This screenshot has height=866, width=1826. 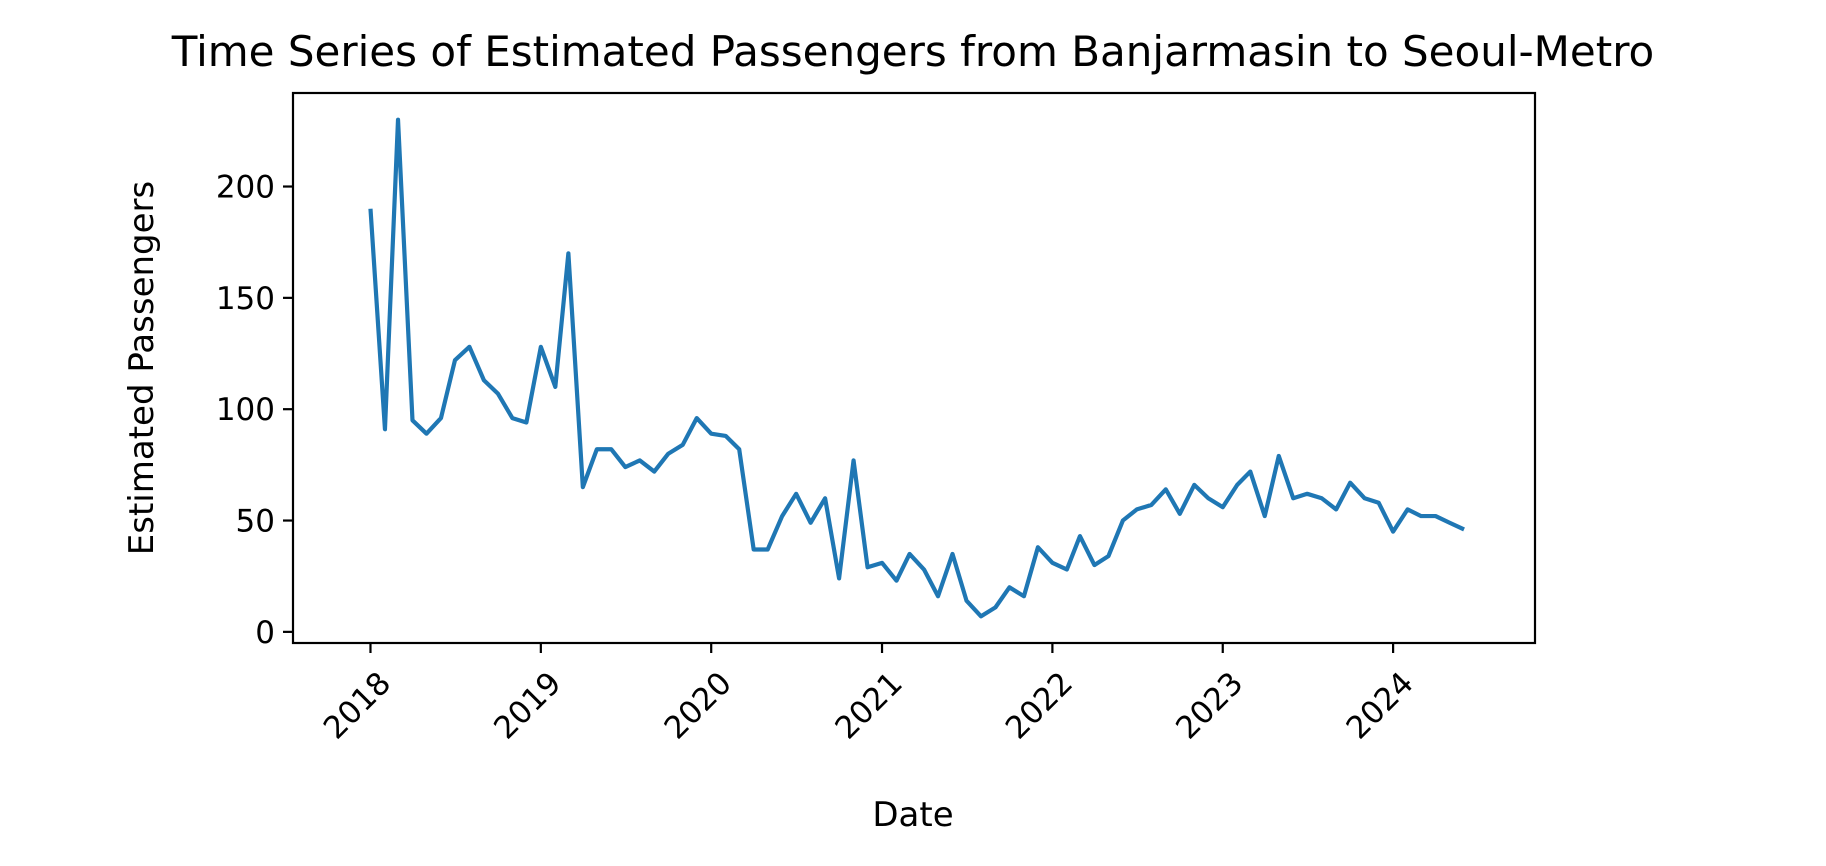 I want to click on x-tick-label: 2022, so click(x=1039, y=705).